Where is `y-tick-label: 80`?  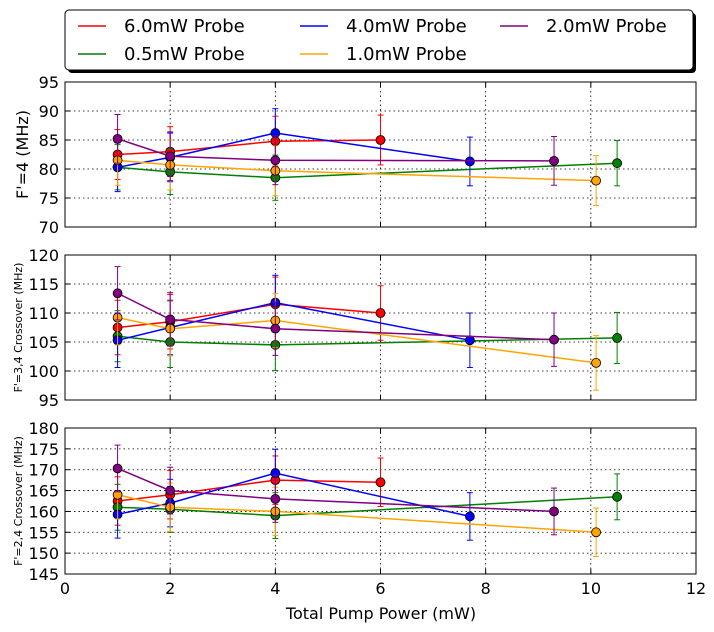 y-tick-label: 80 is located at coordinates (49, 169).